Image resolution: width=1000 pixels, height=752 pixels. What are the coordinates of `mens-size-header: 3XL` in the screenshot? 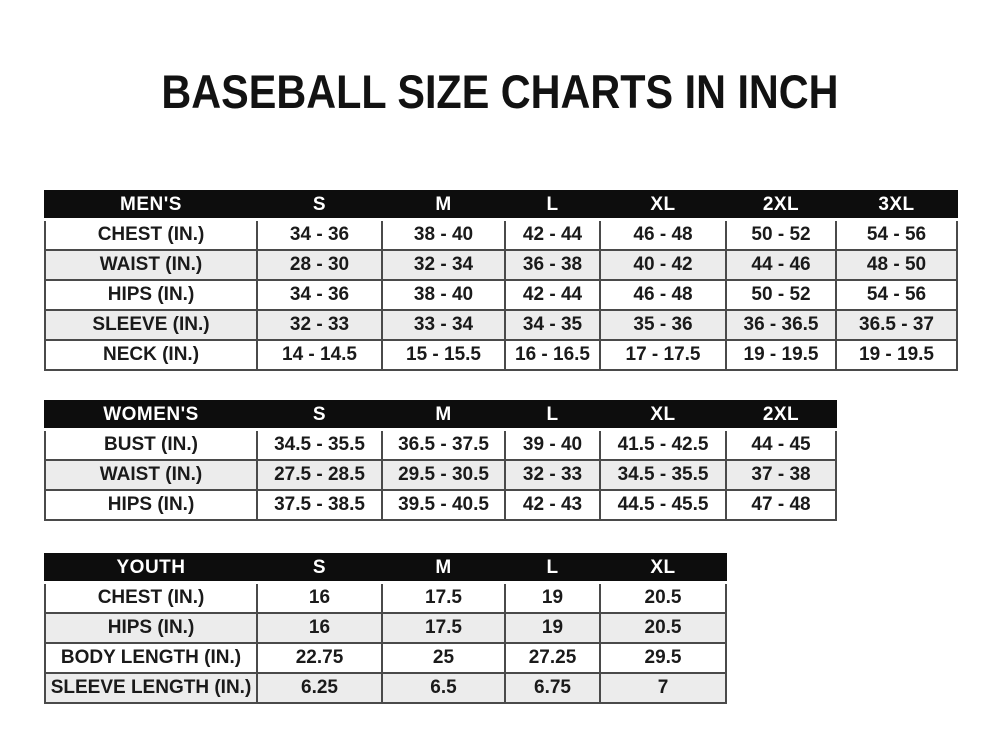 It's located at (896, 205).